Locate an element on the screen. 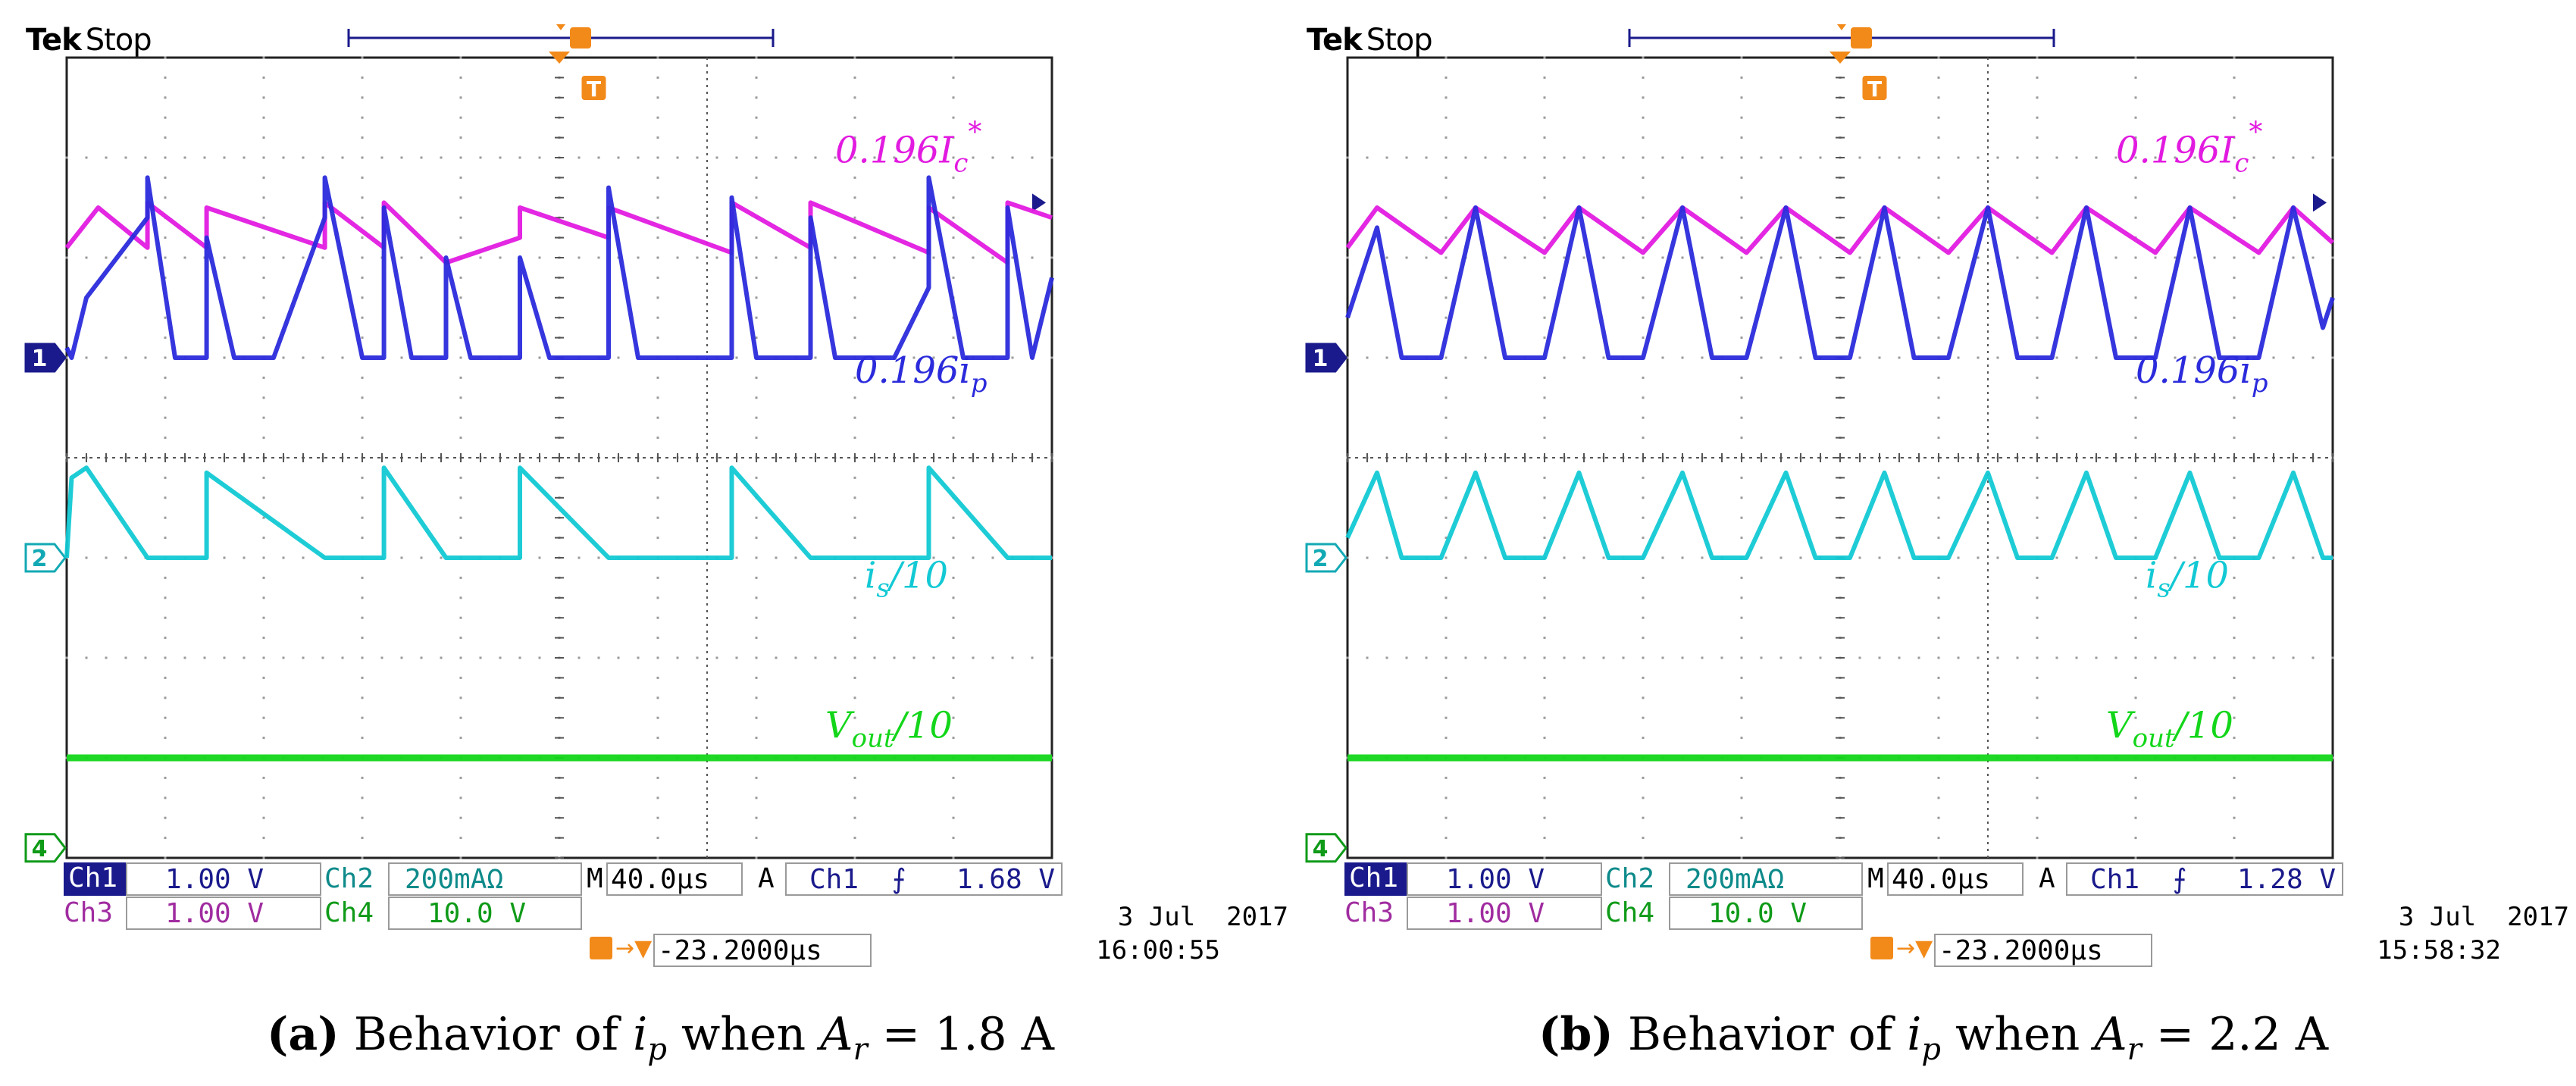 Image resolution: width=2576 pixels, height=1086 pixels. label-is: is/10 is located at coordinates (2188, 579).